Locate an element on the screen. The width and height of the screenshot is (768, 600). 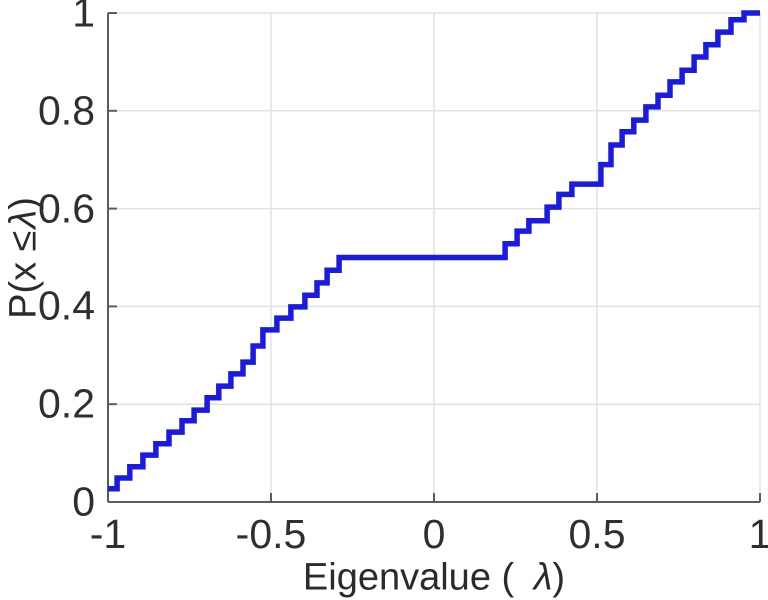
y-tick-label: 0.4 is located at coordinates (66, 305).